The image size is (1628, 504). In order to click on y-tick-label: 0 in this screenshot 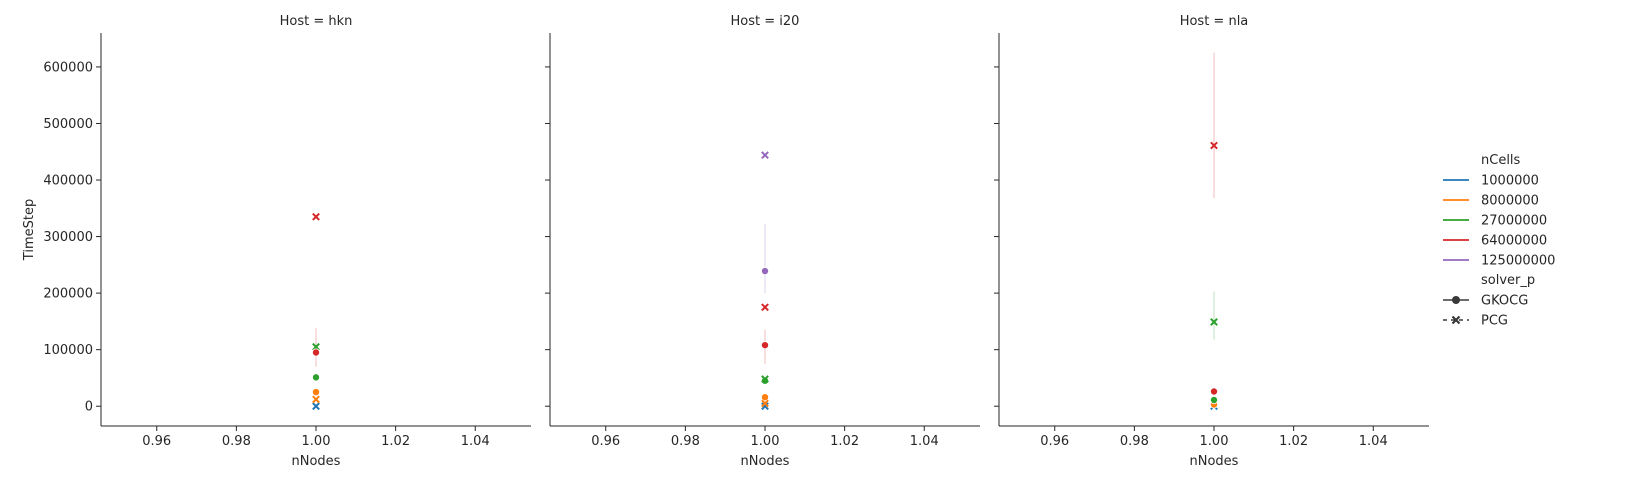, I will do `click(89, 407)`.